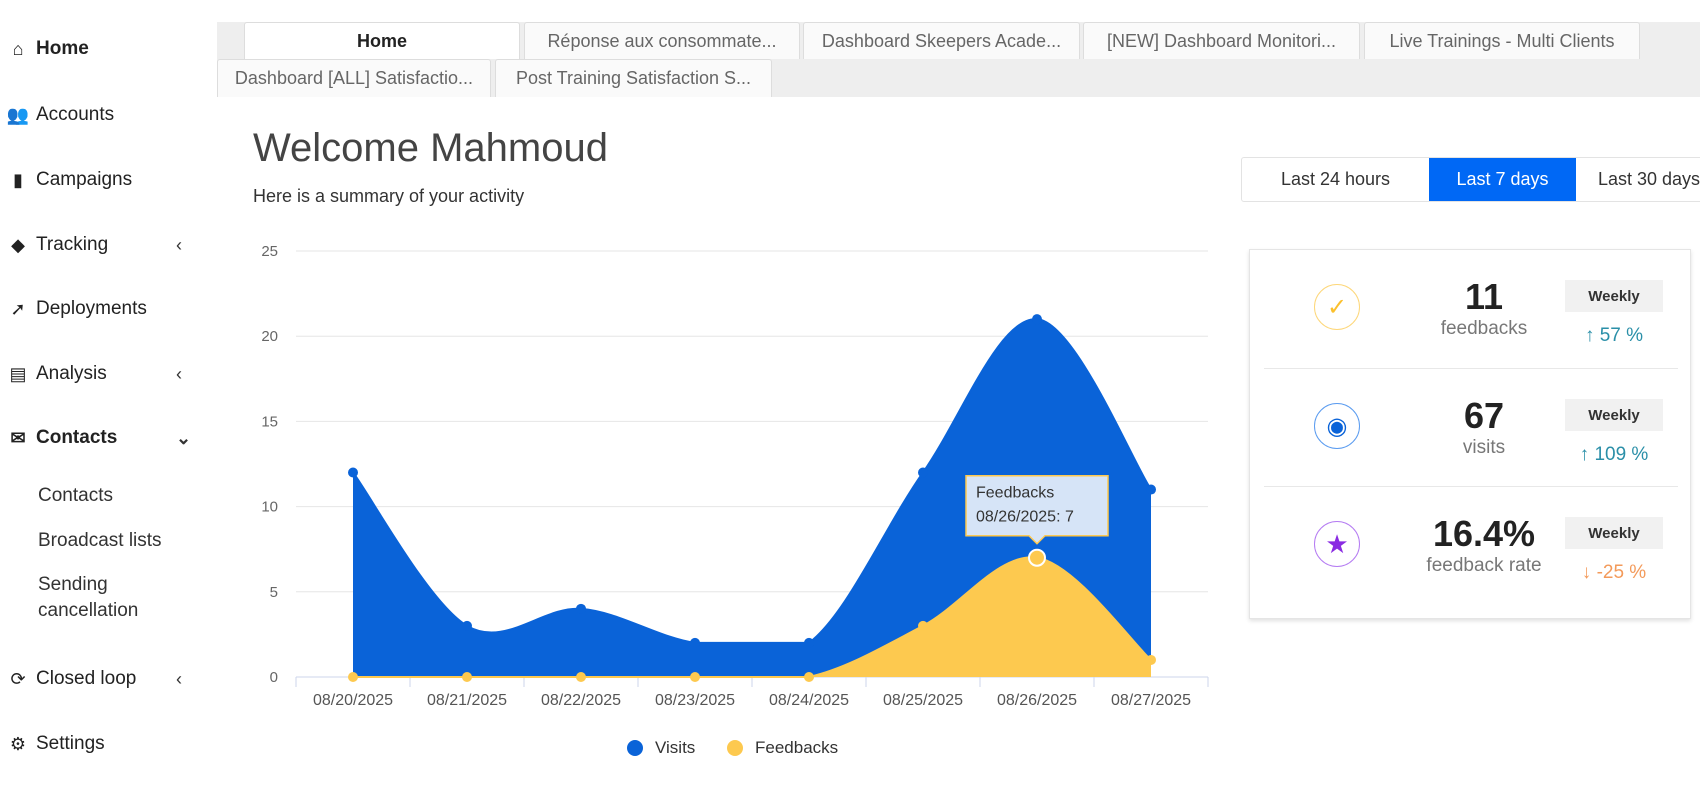 This screenshot has width=1700, height=800. What do you see at coordinates (274, 677) in the screenshot?
I see `y-tick-label: 0` at bounding box center [274, 677].